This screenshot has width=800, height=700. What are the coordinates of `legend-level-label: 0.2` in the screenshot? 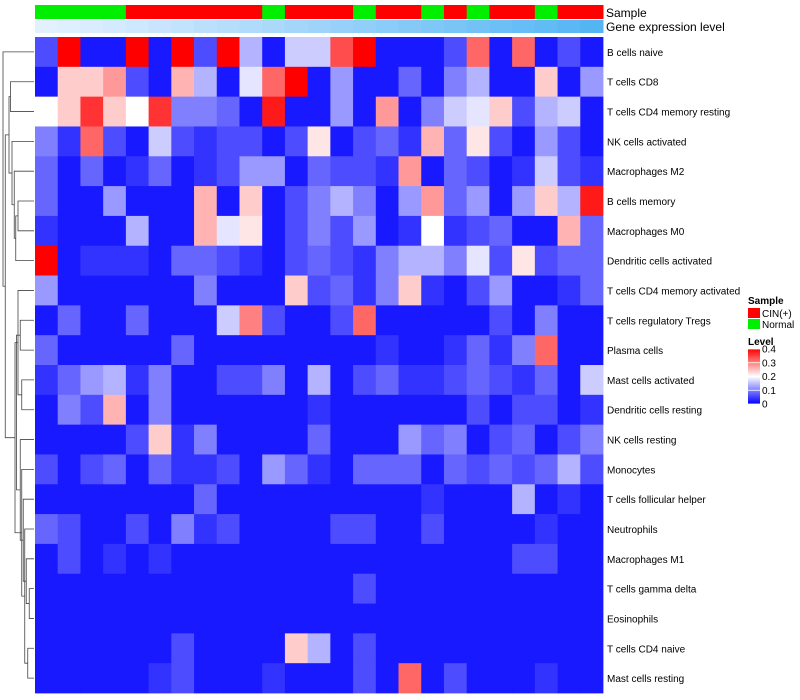 It's located at (769, 377).